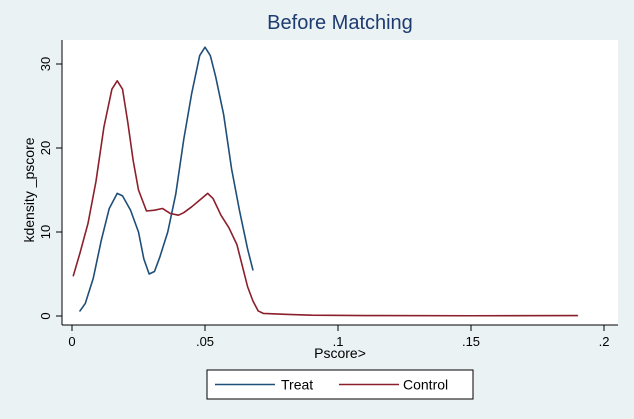 The image size is (634, 419). I want to click on x-tick-label: 0, so click(71, 341).